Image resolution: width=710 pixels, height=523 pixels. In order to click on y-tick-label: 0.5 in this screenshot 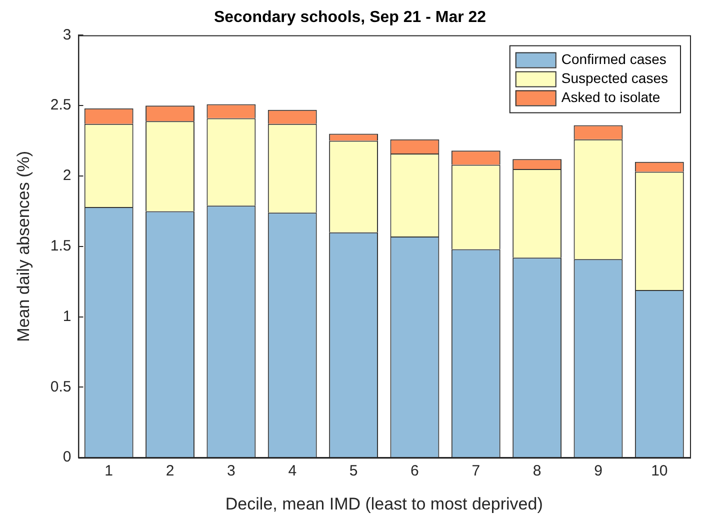, I will do `click(61, 387)`.